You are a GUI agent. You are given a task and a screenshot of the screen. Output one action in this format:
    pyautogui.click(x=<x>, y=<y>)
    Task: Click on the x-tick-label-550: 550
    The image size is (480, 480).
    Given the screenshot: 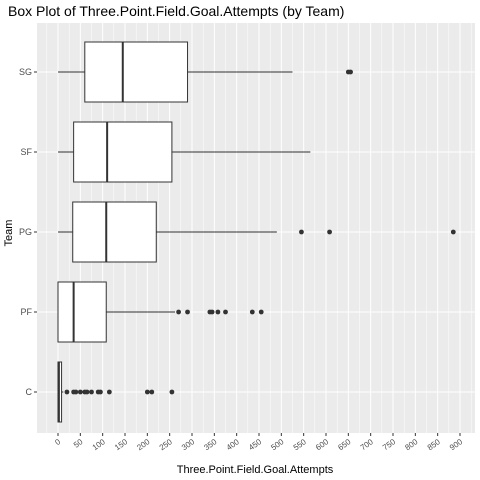 What is the action you would take?
    pyautogui.click(x=300, y=444)
    